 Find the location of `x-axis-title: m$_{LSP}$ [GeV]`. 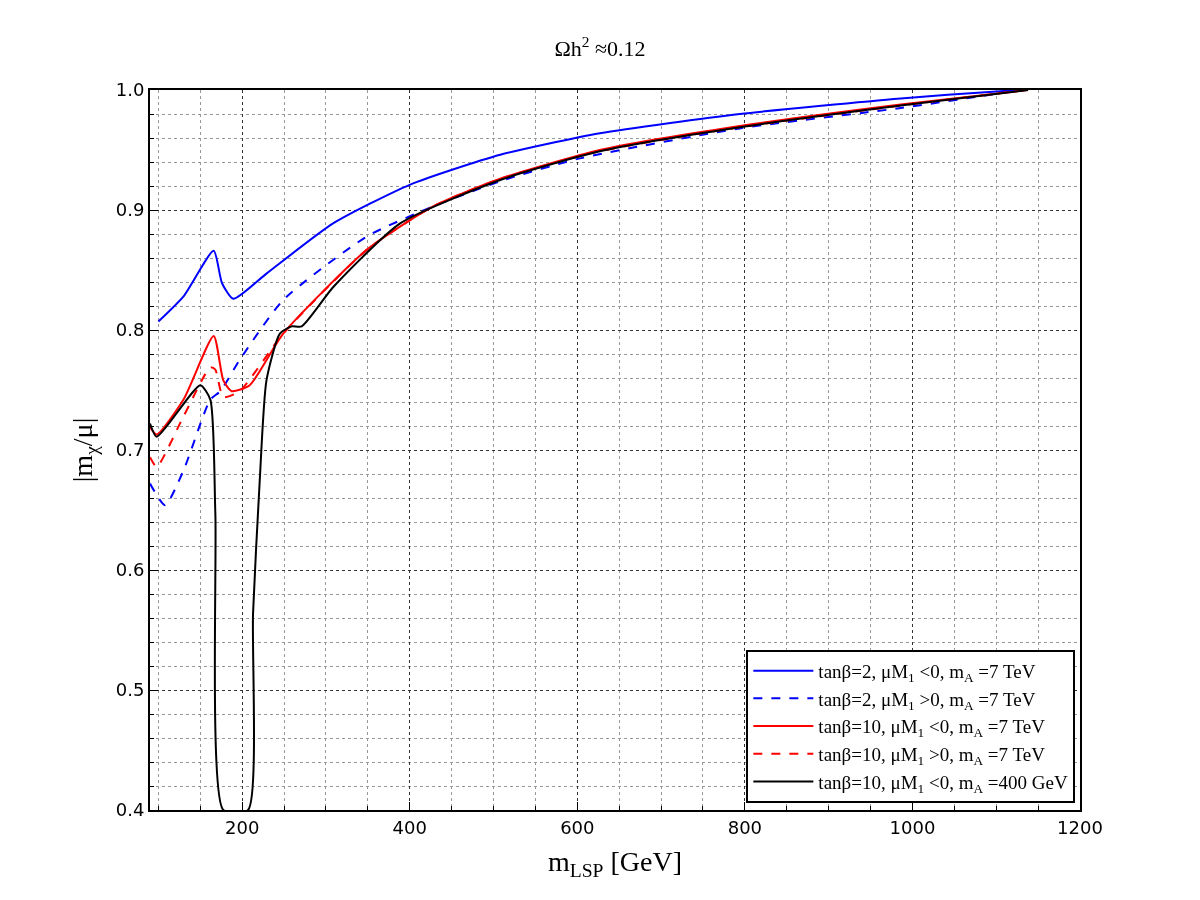

x-axis-title: m$_{LSP}$ [GeV] is located at coordinates (615, 864).